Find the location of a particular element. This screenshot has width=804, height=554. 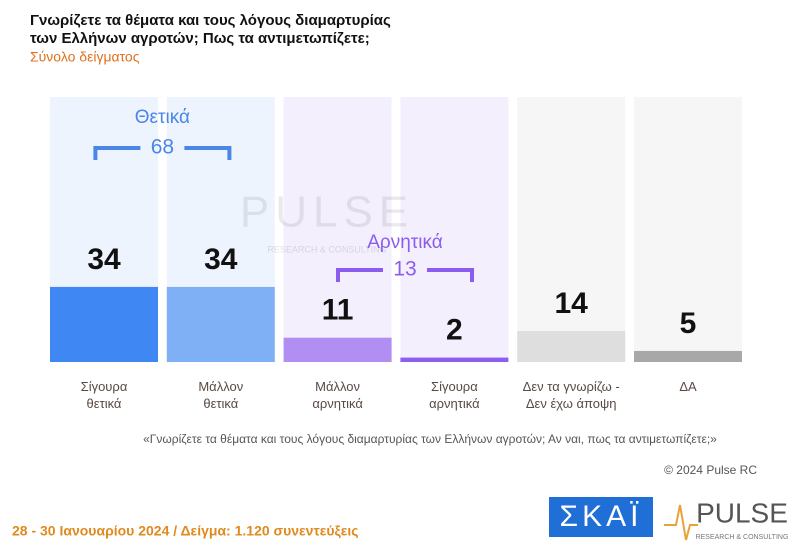

logo: ΣΚΑΪ is located at coordinates (601, 516).